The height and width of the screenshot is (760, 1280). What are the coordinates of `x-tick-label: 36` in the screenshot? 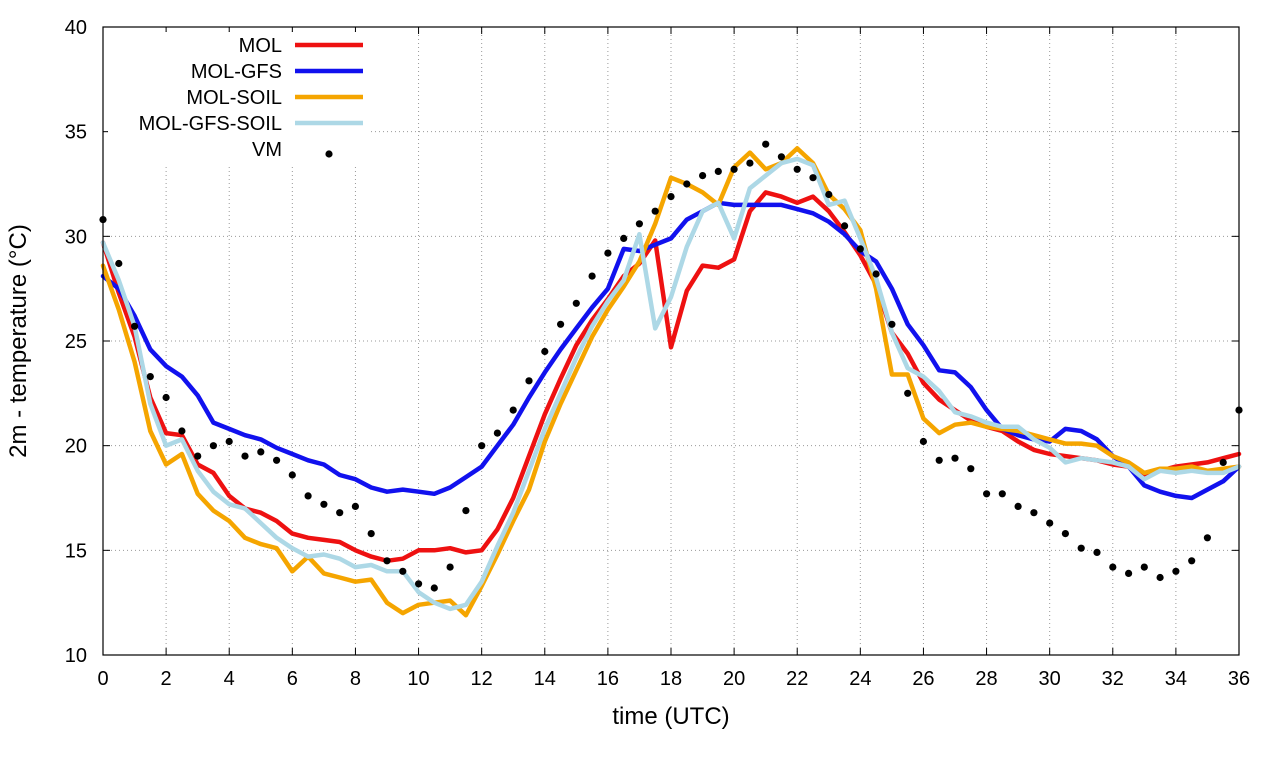 It's located at (1239, 679).